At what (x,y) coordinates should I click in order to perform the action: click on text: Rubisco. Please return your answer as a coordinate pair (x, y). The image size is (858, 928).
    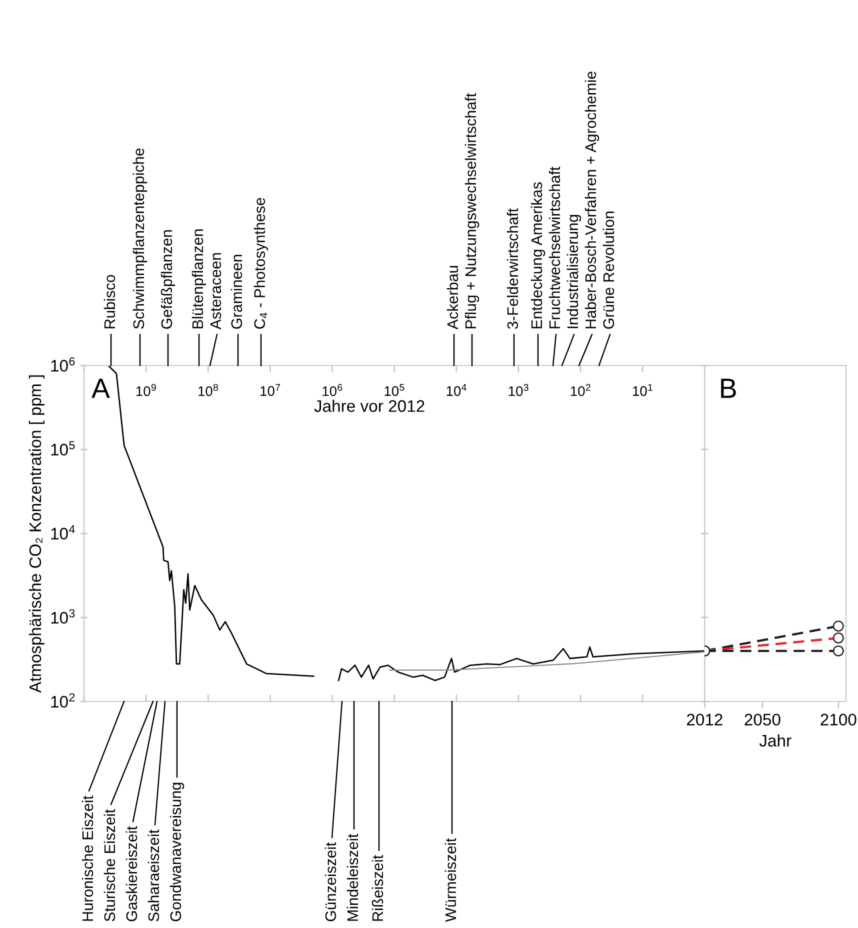
    Looking at the image, I should click on (110, 301).